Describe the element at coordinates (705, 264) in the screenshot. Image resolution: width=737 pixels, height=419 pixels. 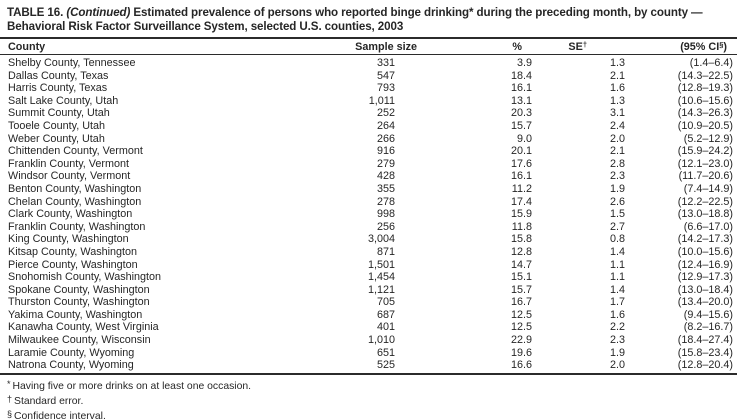
I see `ci-cell: (12.4–16.9)` at that location.